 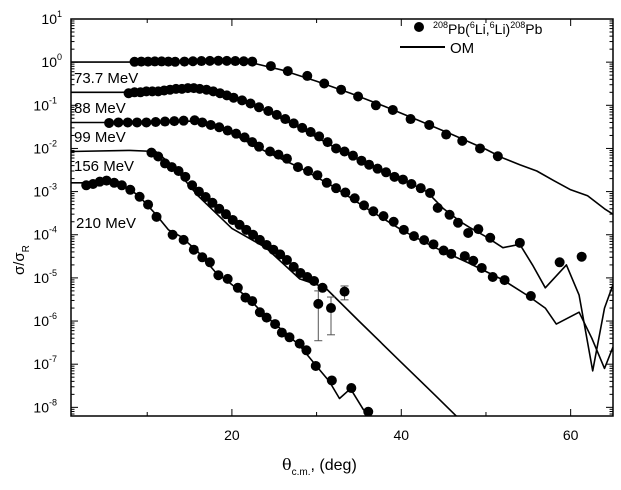 I want to click on y-tick-label: 10¹, so click(x=51, y=18).